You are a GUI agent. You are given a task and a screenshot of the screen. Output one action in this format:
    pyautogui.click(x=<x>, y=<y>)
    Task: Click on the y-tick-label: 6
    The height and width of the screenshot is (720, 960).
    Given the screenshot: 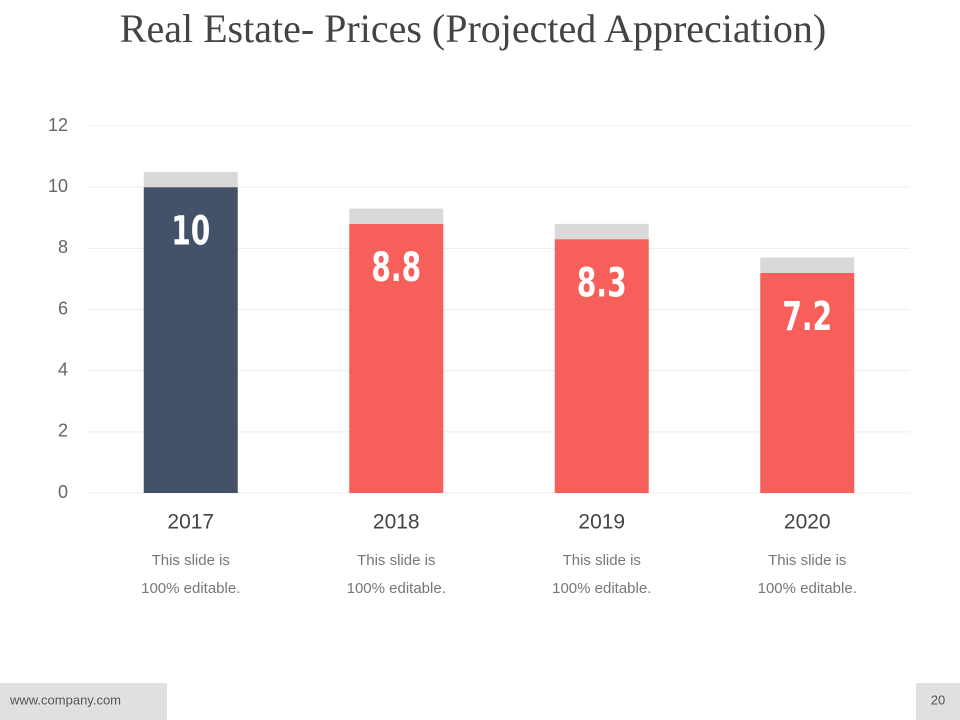 What is the action you would take?
    pyautogui.click(x=63, y=308)
    